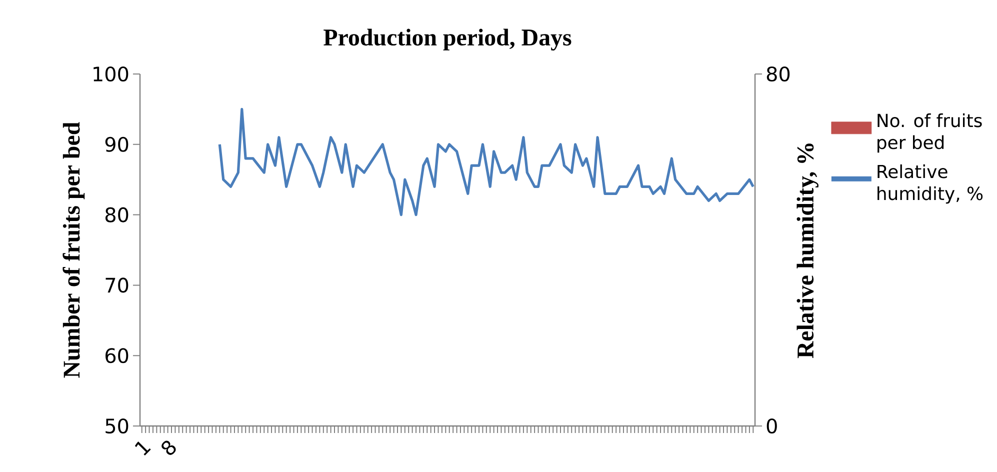 The height and width of the screenshot is (472, 997). What do you see at coordinates (930, 133) in the screenshot?
I see `legend-label: No. of fruits per bed` at bounding box center [930, 133].